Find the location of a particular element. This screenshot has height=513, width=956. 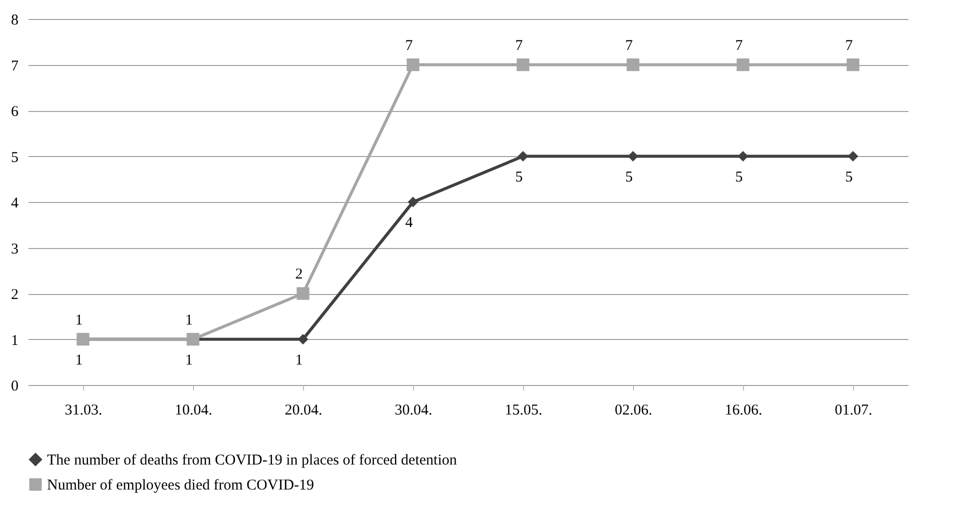

data-label: 4 is located at coordinates (409, 223).